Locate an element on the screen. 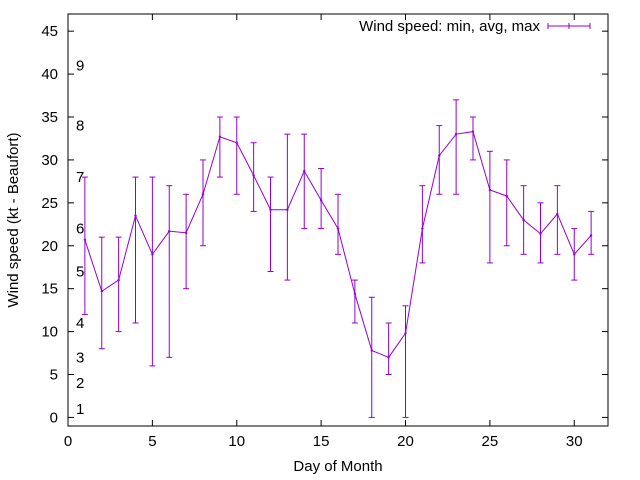 This screenshot has height=480, width=640. beaufort-label: 9 is located at coordinates (80, 66).